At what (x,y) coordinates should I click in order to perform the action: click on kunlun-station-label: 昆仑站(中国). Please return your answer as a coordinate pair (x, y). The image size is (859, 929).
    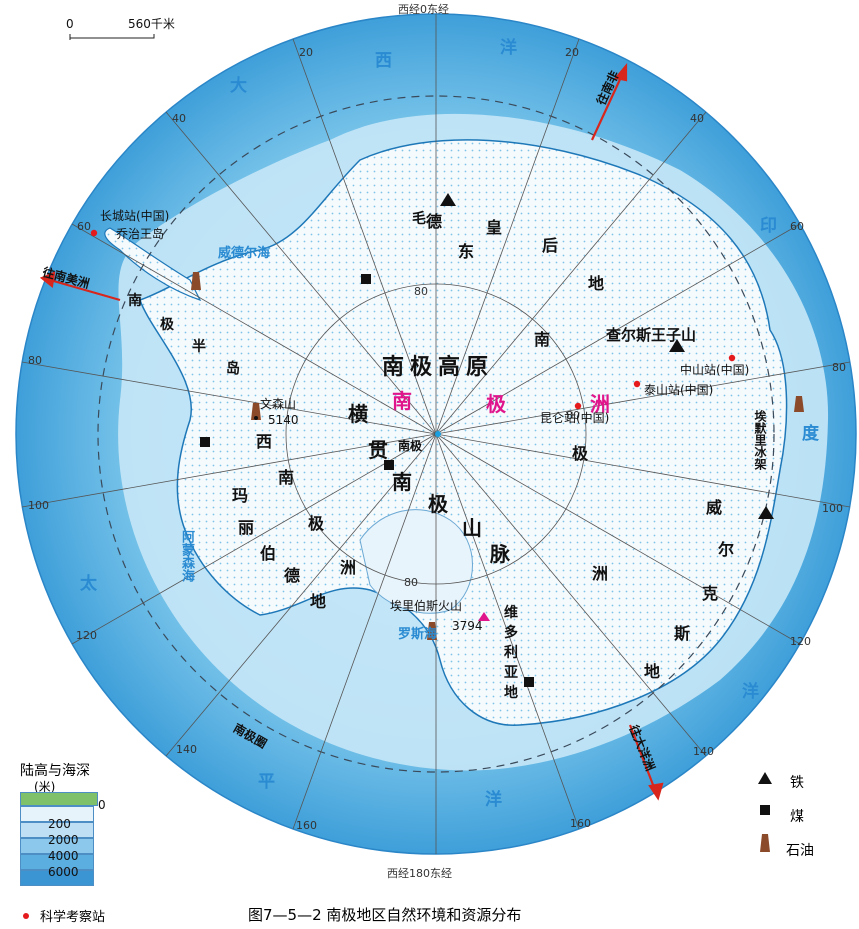
    Looking at the image, I should click on (575, 418).